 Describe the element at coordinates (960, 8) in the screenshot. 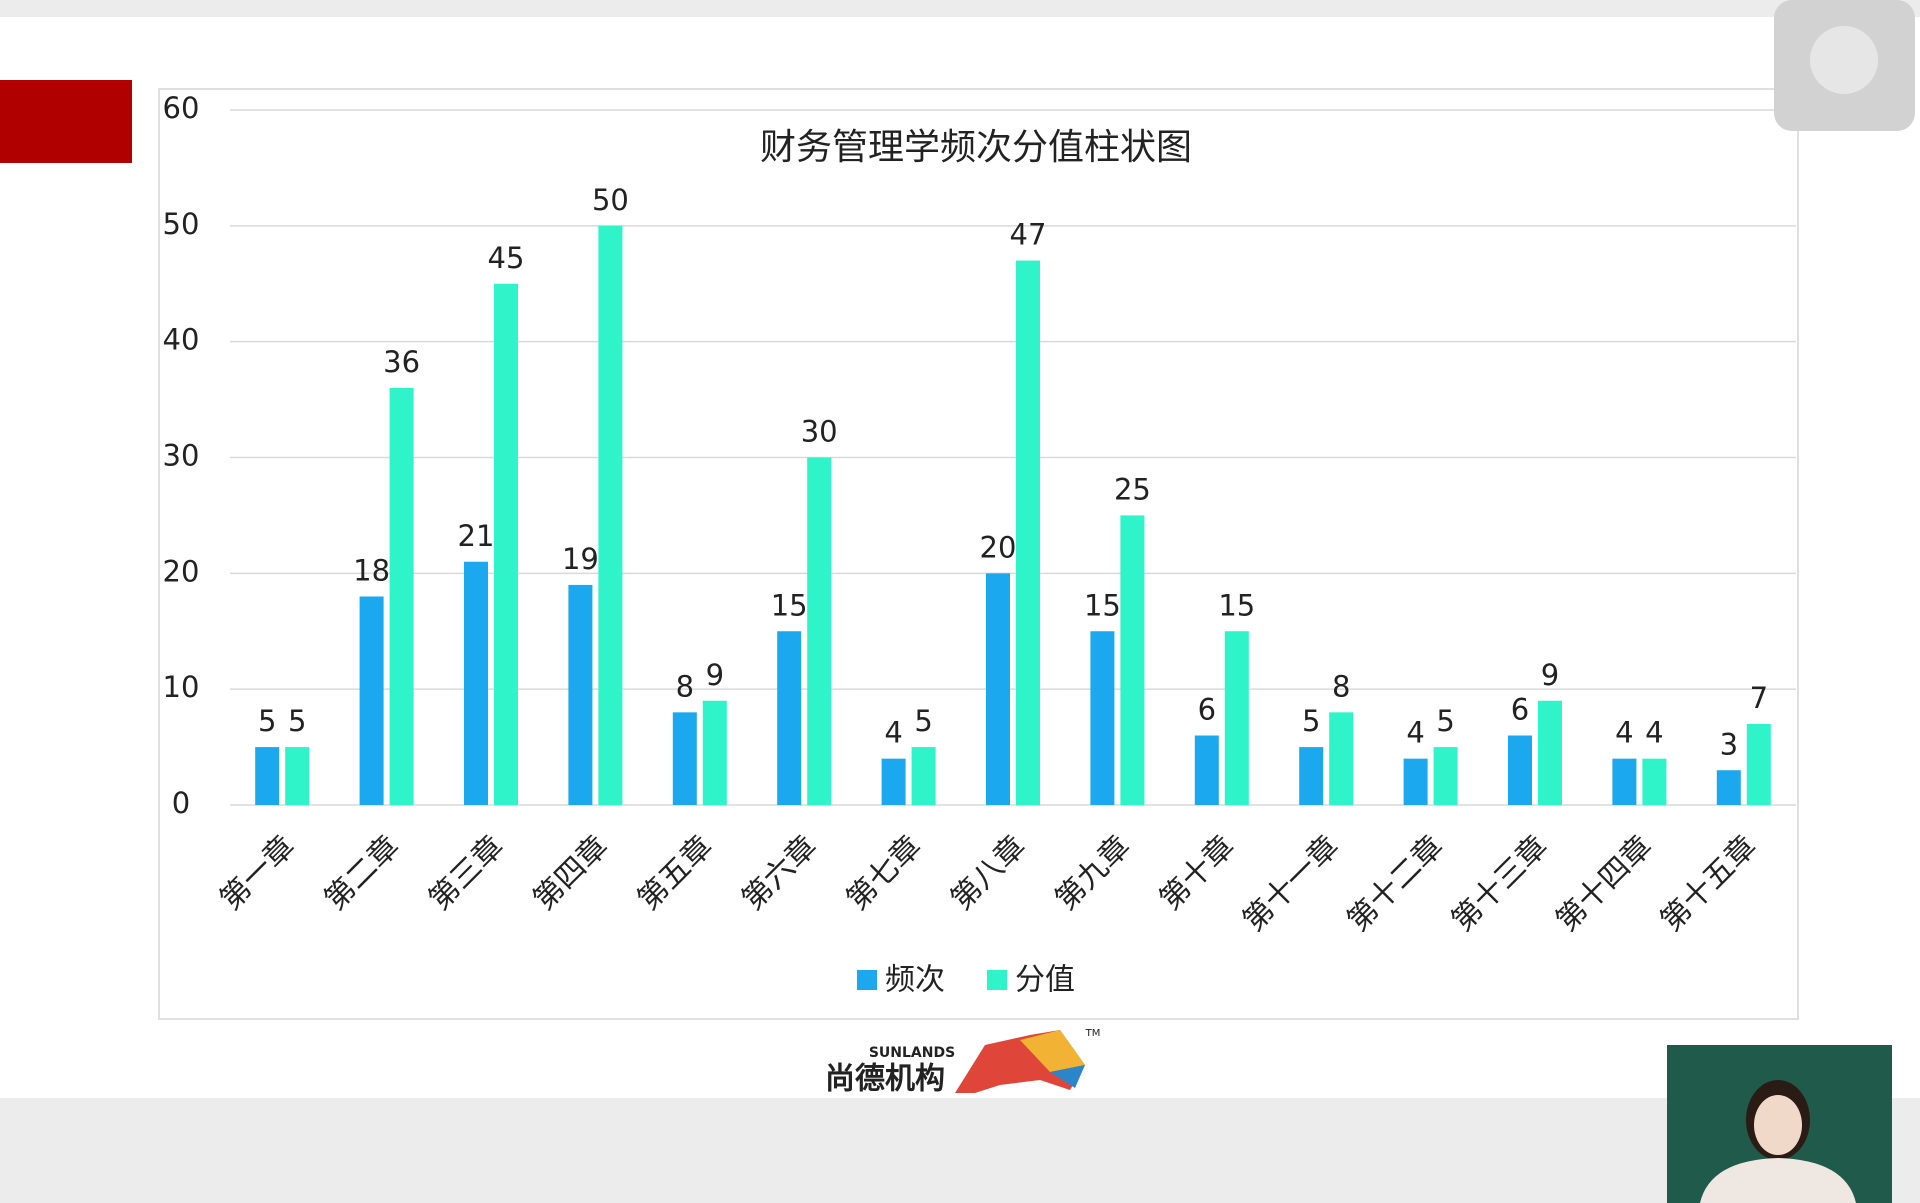

I see `top-bar` at that location.